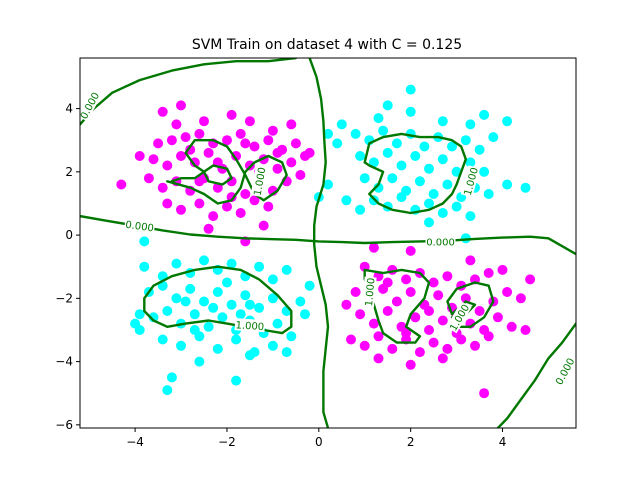 This screenshot has width=640, height=480. I want to click on y-tick-label: −6, so click(64, 425).